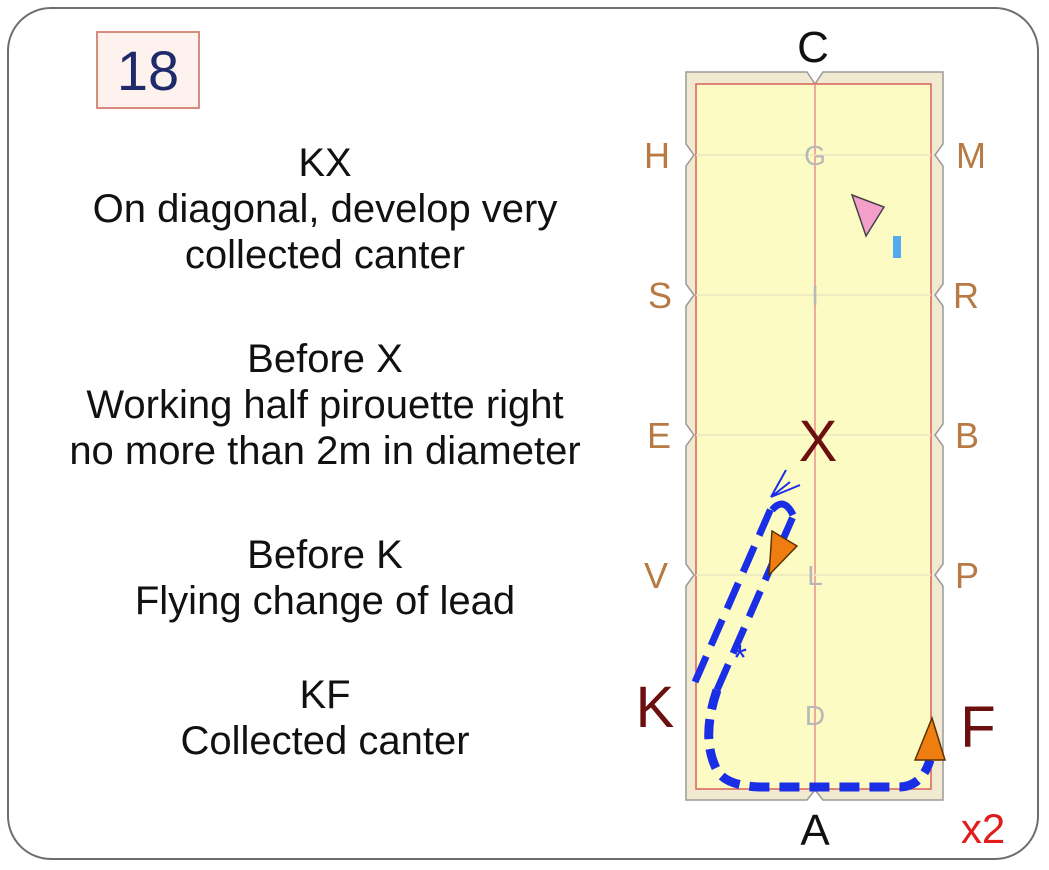  Describe the element at coordinates (325, 578) in the screenshot. I see `instruction-before-k: Before K Flying change of lead` at that location.